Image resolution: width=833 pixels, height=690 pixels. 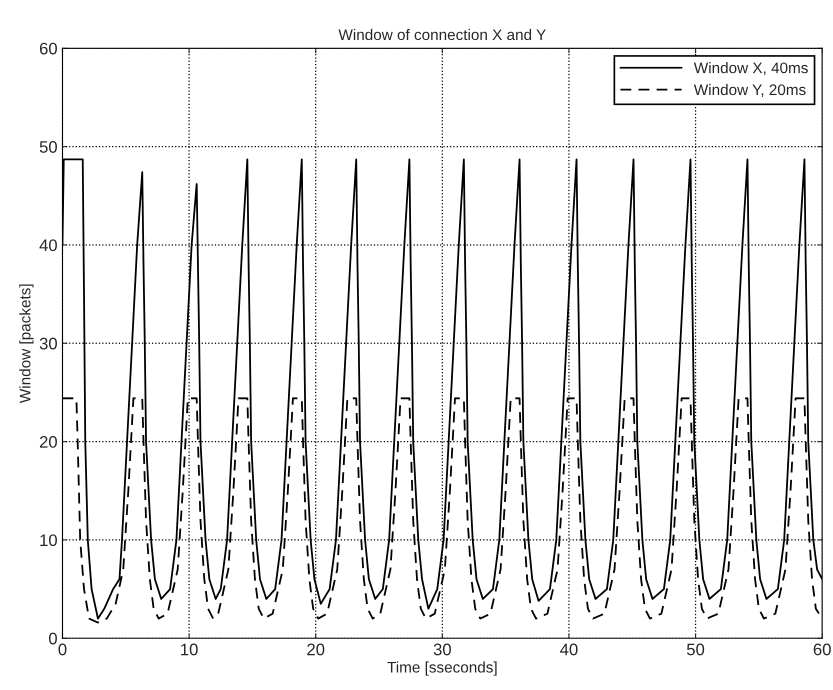 I want to click on x-tick-label: 0, so click(x=62, y=650).